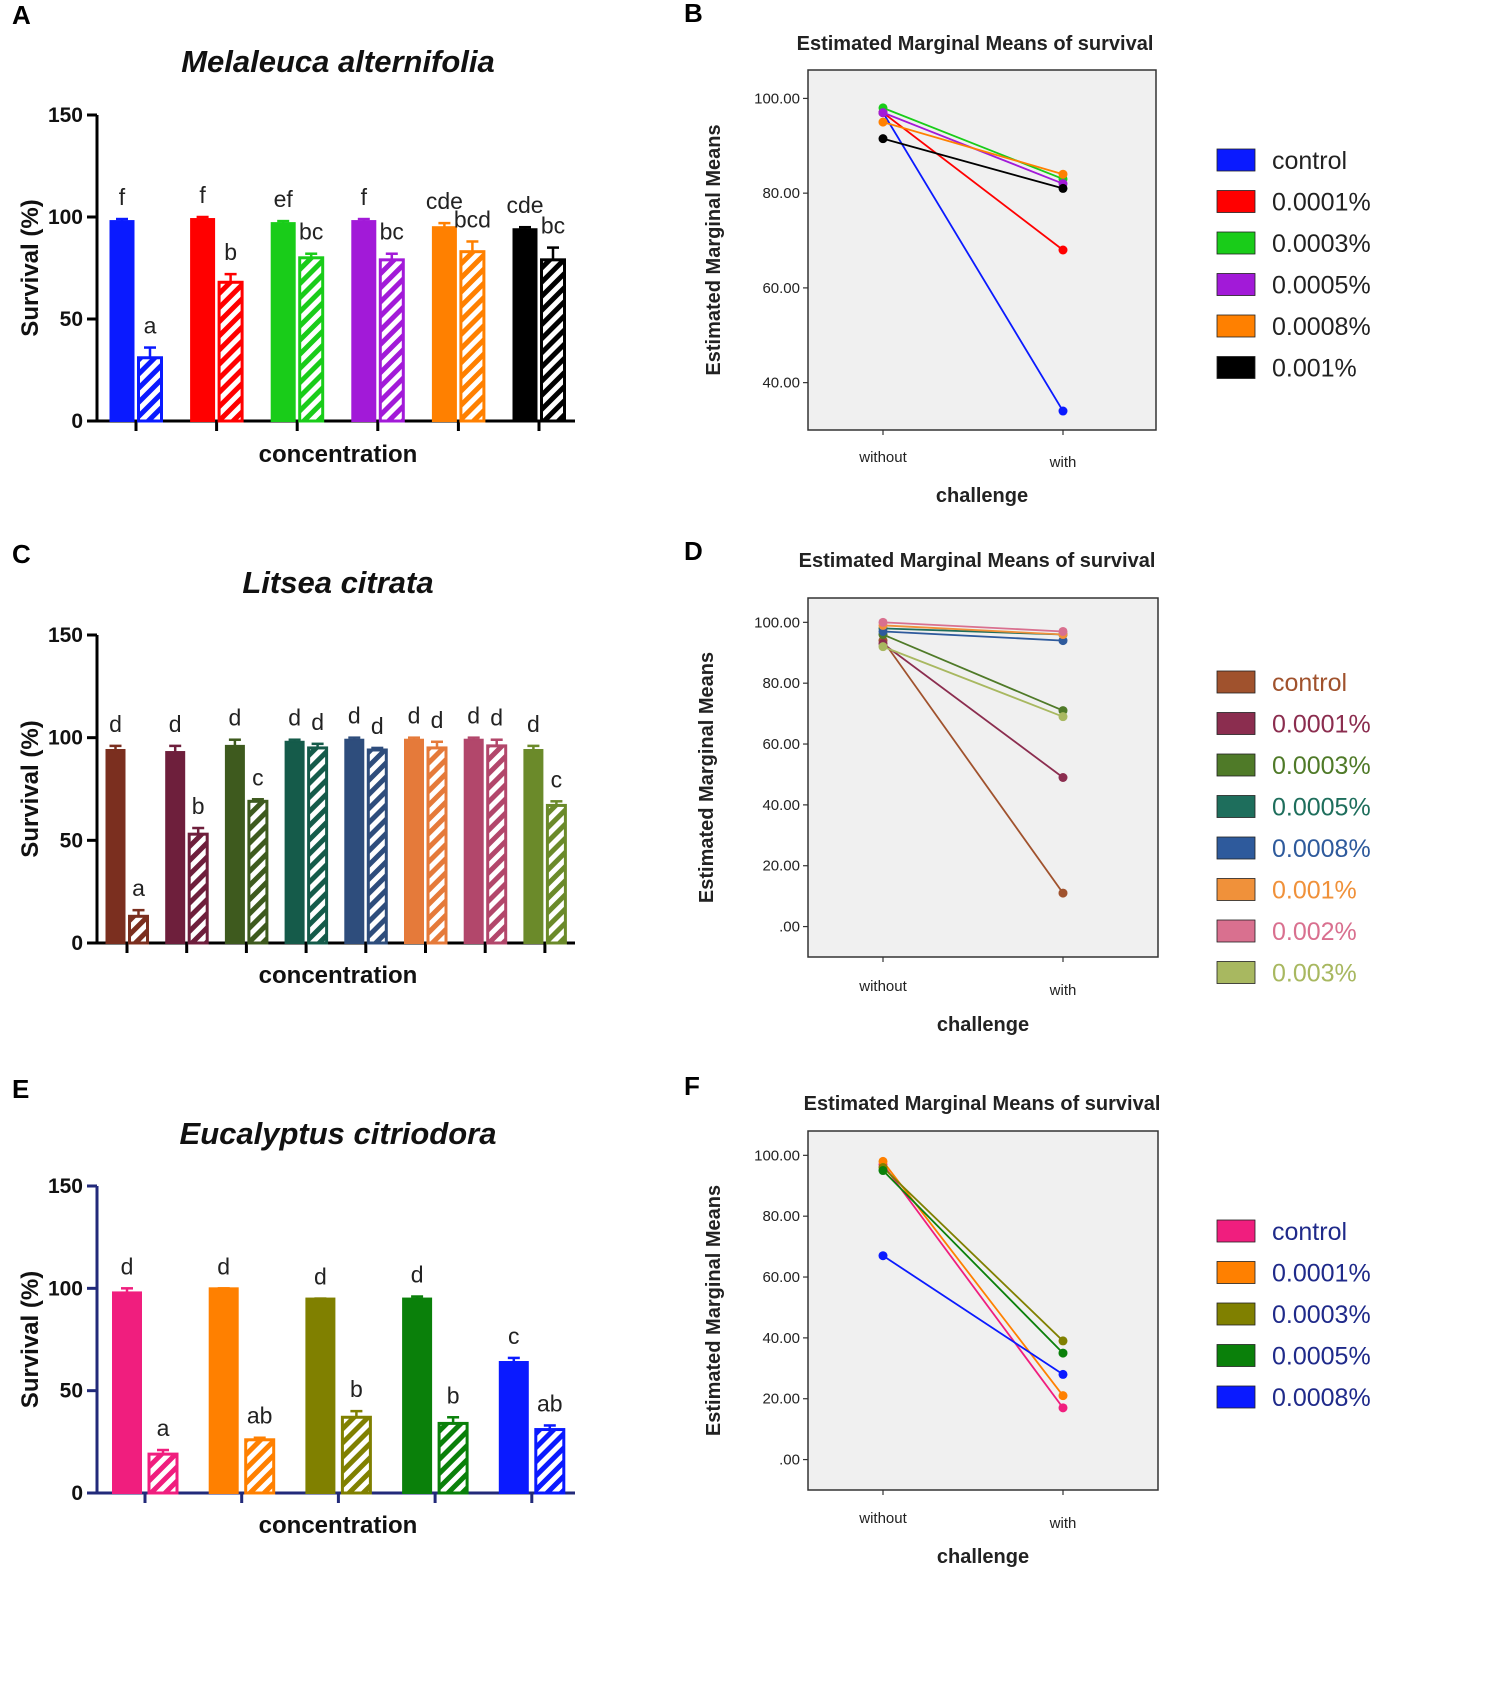 The image size is (1488, 1699). I want to click on legend-label: control, so click(1309, 161).